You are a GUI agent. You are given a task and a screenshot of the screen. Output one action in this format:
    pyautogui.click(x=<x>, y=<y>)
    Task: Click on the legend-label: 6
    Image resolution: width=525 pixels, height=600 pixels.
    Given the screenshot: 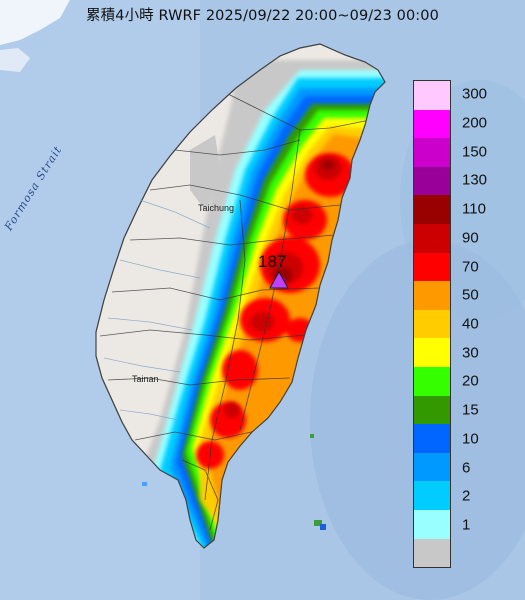 What is the action you would take?
    pyautogui.click(x=466, y=468)
    